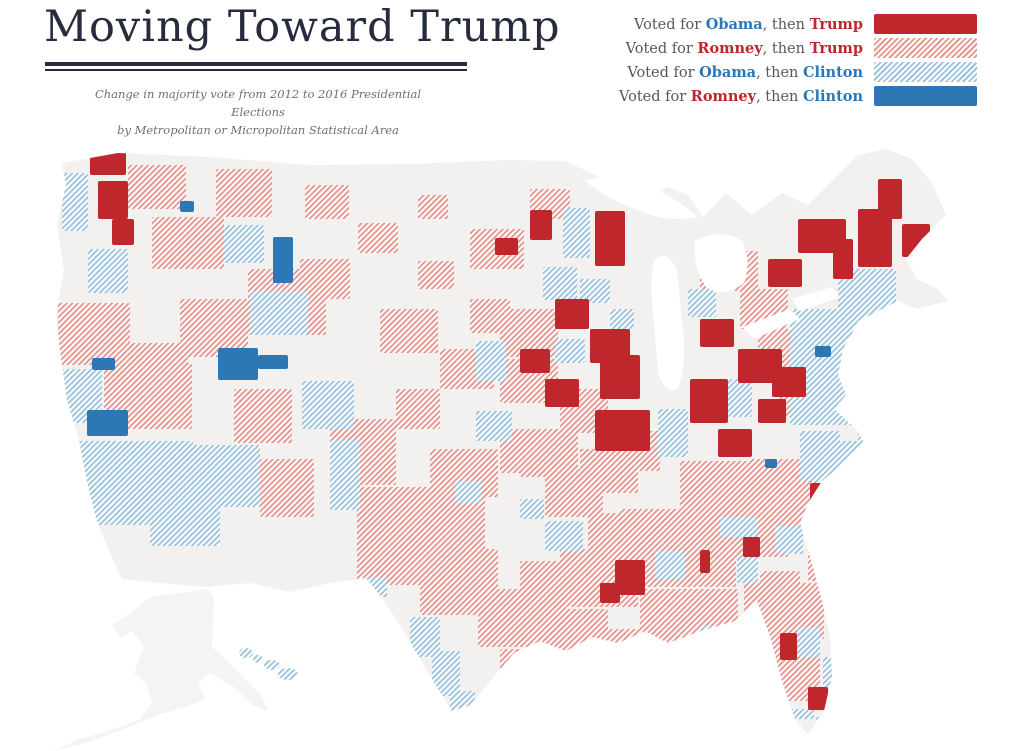 This screenshot has height=751, width=1024. What do you see at coordinates (771, 324) in the screenshot?
I see `lake-erie-icon` at bounding box center [771, 324].